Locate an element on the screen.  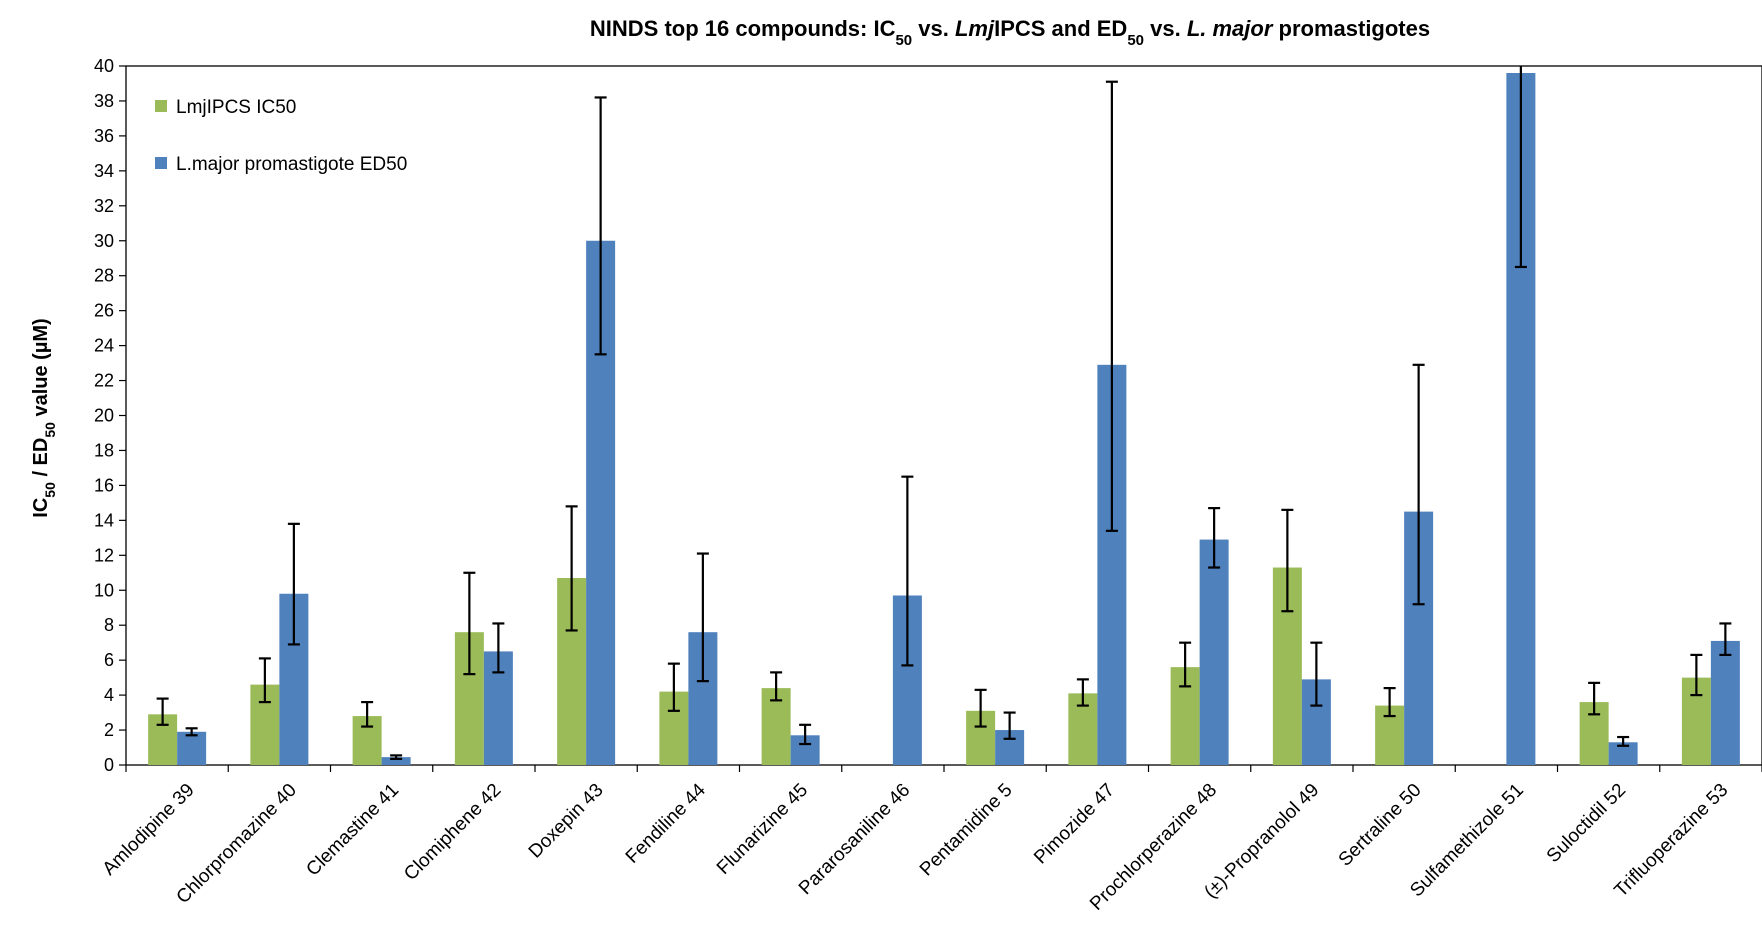
category-label-5: Doxepin 43 is located at coordinates (566, 821).